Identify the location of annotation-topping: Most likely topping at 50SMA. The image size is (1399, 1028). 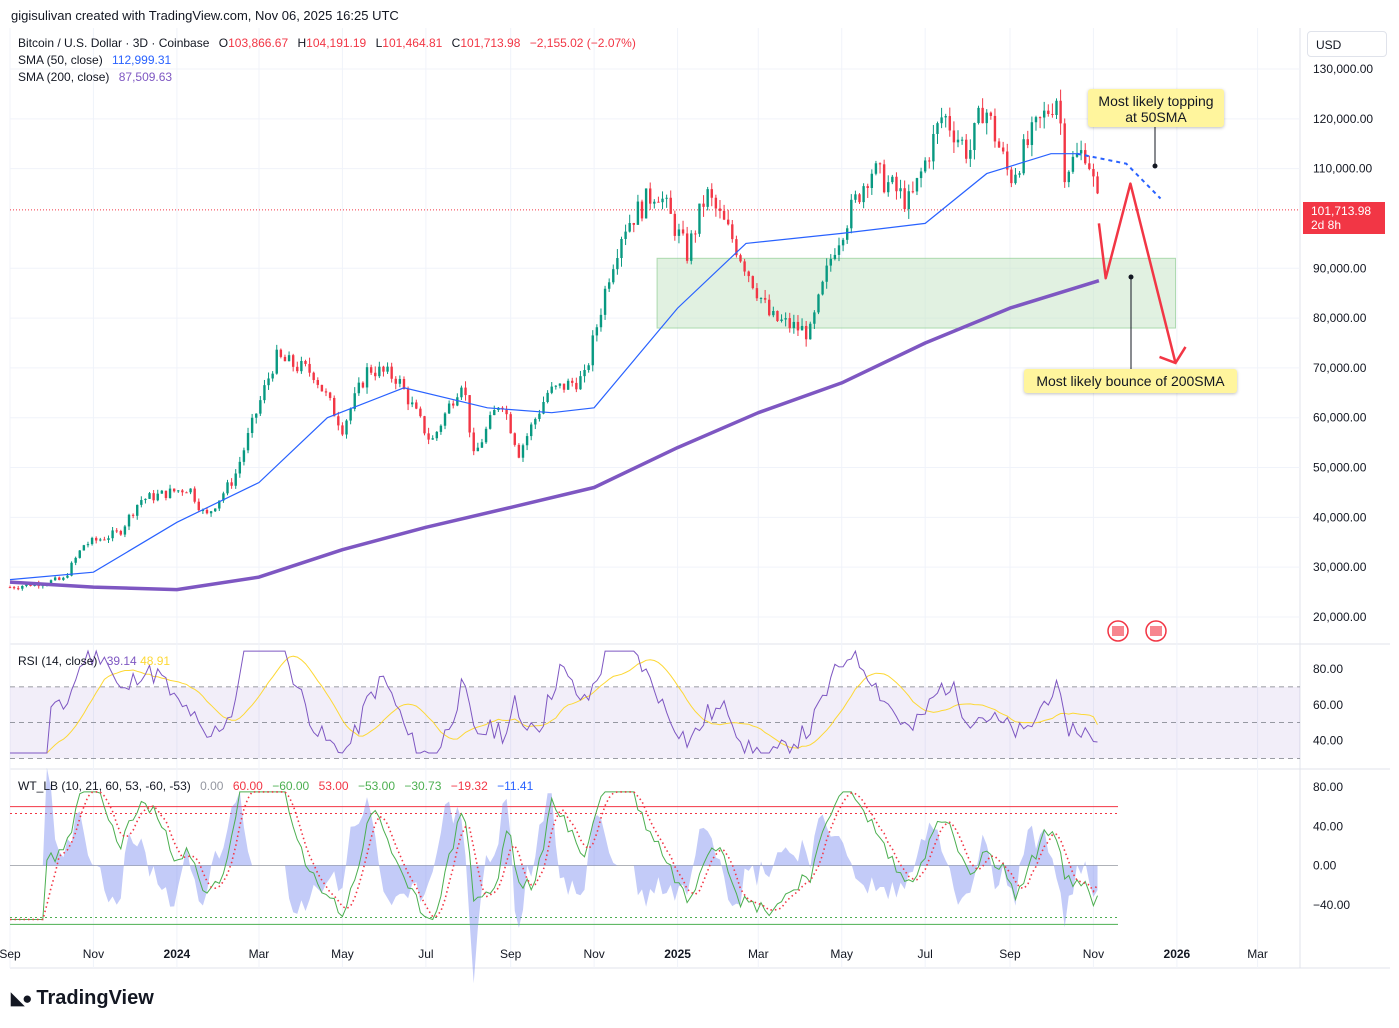
(1156, 108).